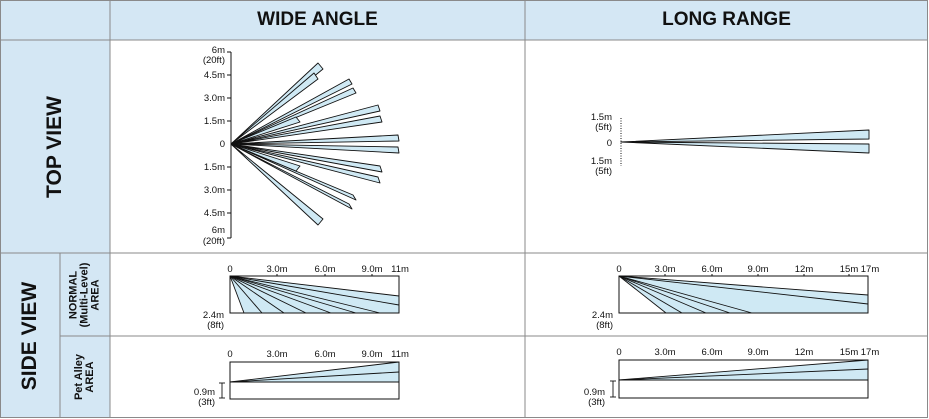  Describe the element at coordinates (218, 230) in the screenshot. I see `top-wide-label-6m-b: 6m` at that location.